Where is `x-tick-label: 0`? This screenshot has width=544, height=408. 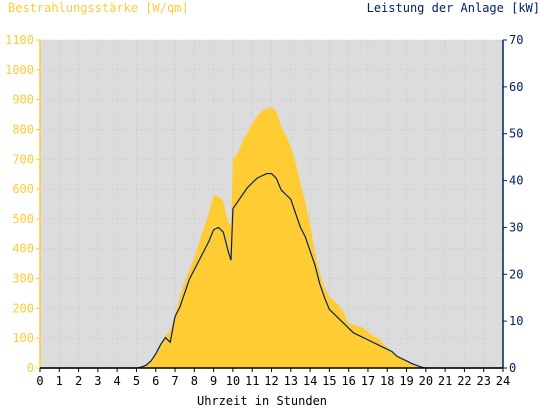 x-tick-label: 0 is located at coordinates (39, 381).